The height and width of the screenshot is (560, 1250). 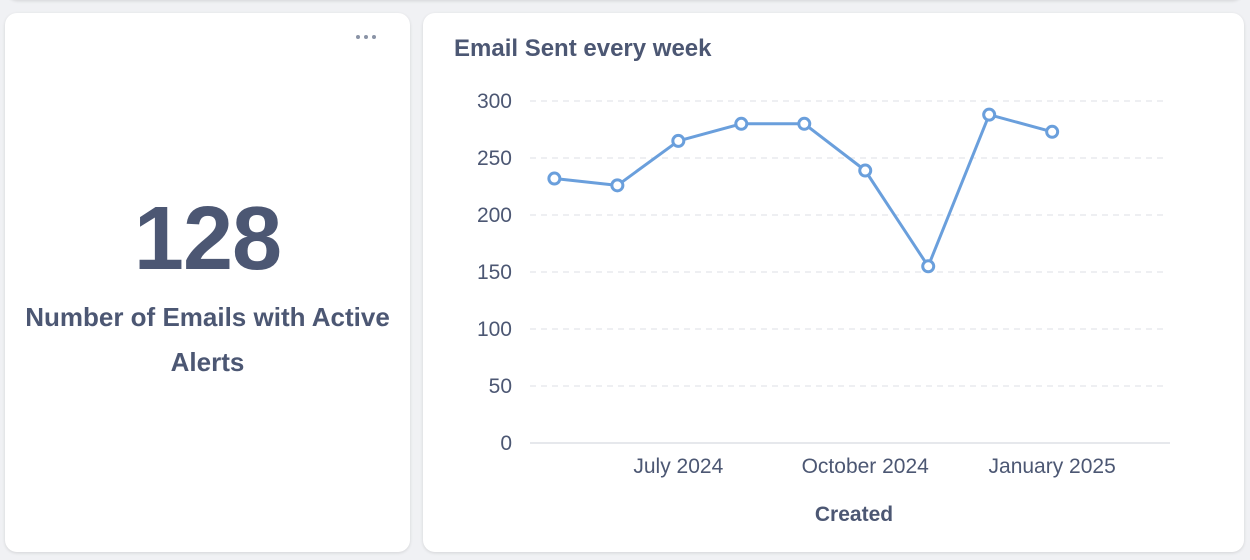 I want to click on y-tick-label: 150, so click(x=494, y=272).